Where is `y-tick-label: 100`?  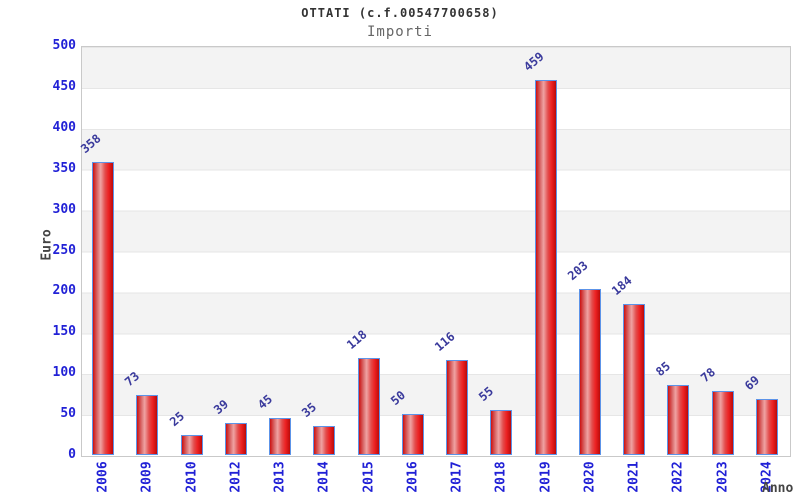 y-tick-label: 100 is located at coordinates (64, 373).